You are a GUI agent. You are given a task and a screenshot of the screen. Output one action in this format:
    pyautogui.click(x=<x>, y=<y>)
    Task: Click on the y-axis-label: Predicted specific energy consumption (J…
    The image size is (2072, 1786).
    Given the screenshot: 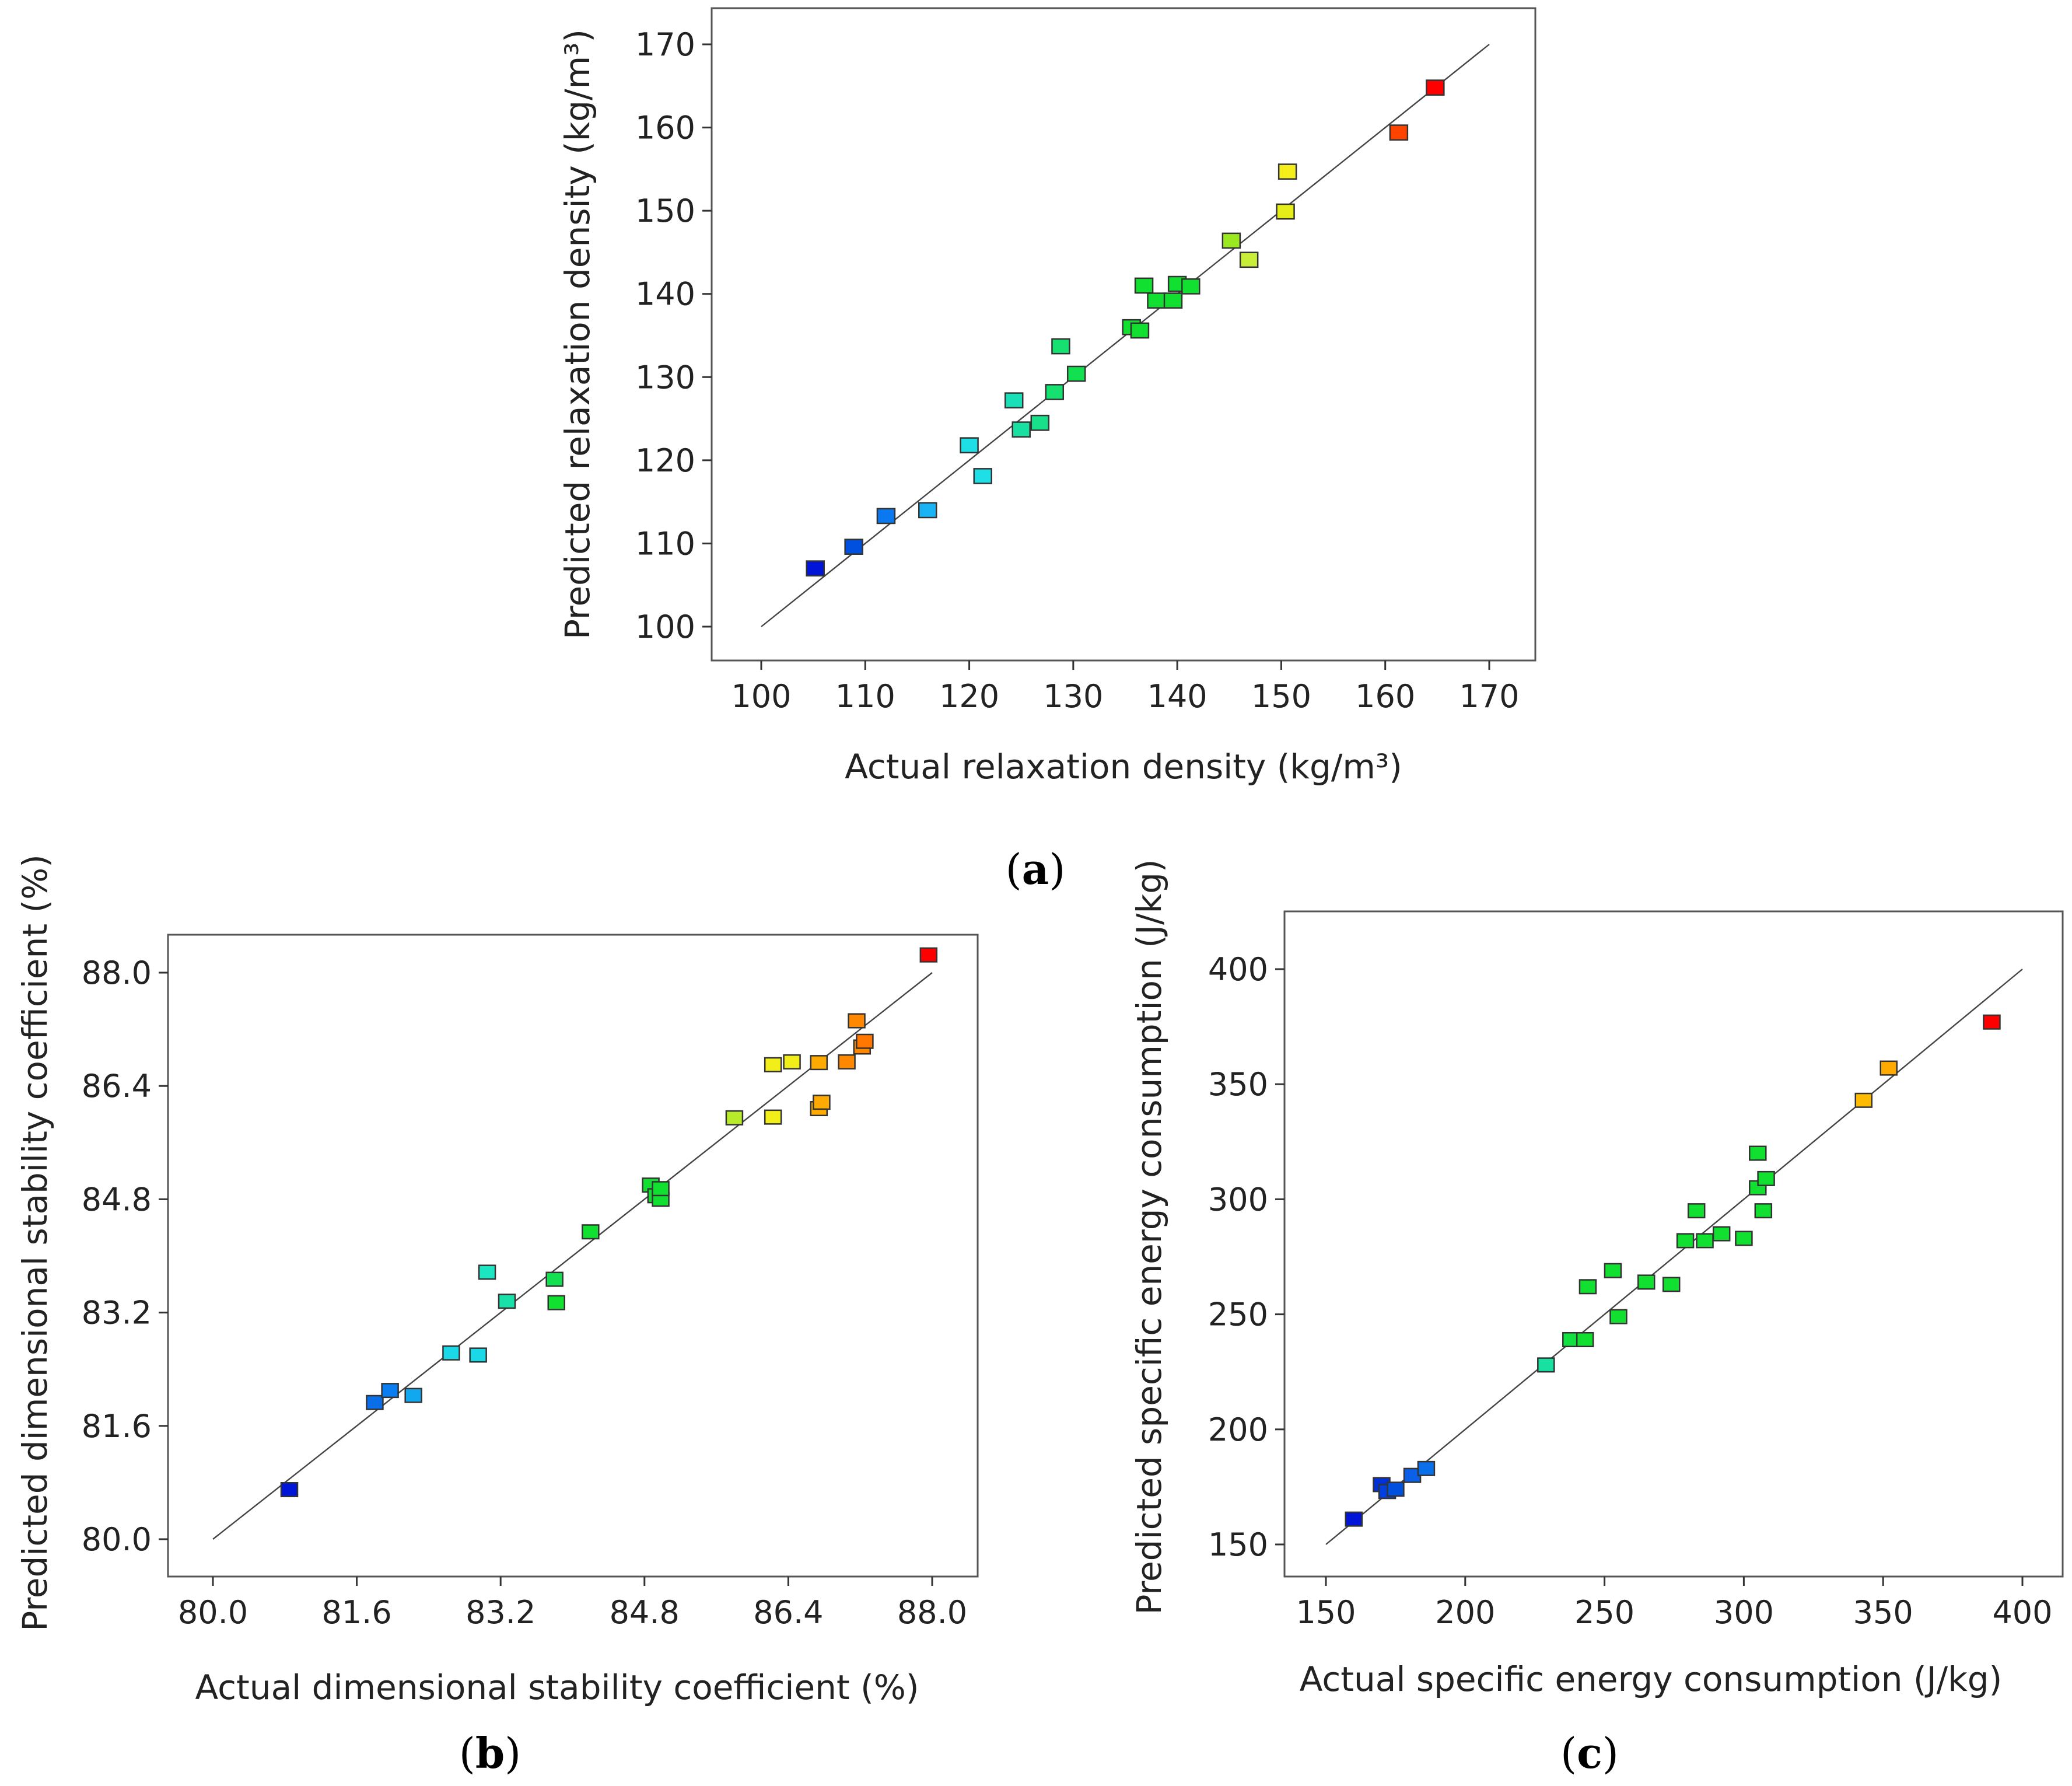 What is the action you would take?
    pyautogui.click(x=1149, y=1236)
    